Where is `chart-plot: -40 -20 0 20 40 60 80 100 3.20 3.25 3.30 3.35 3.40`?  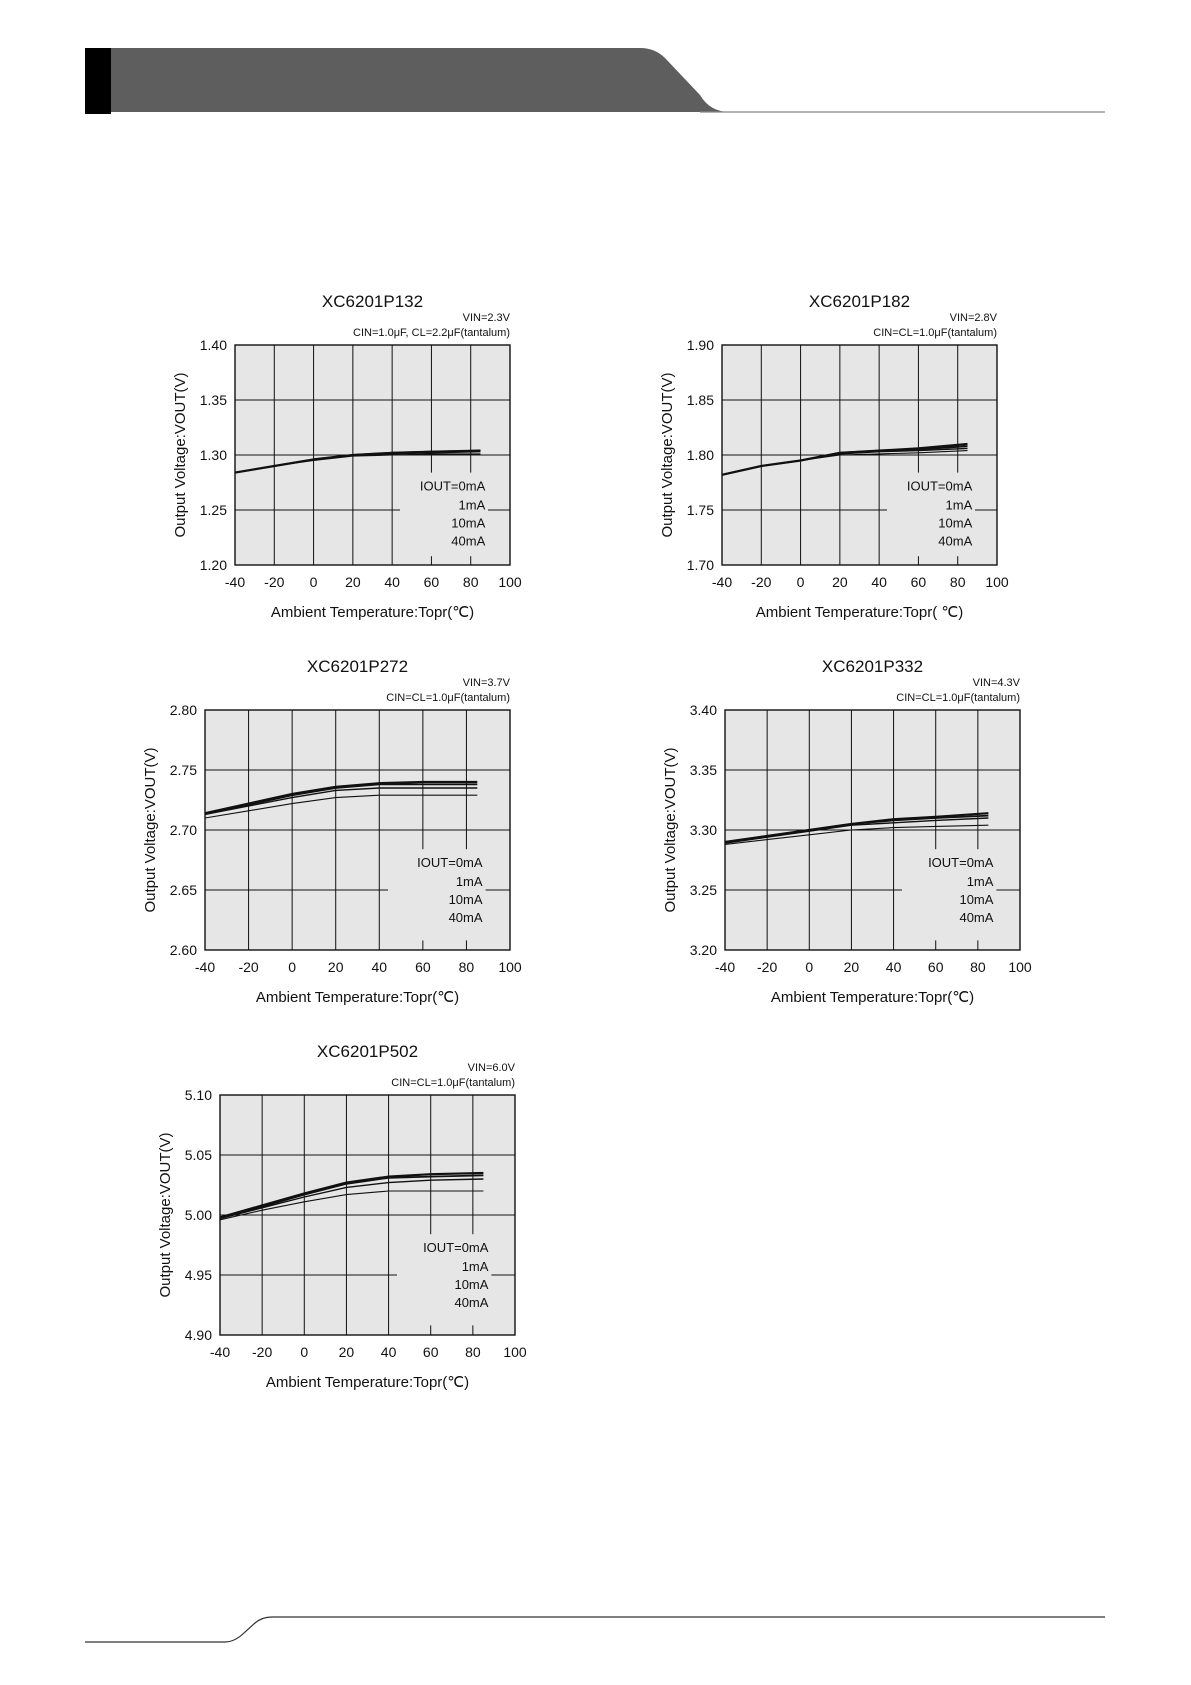
chart-plot: -40 -20 0 20 40 60 80 100 3.20 3.25 3.30 3.35 3.40 is located at coordinates (861, 838).